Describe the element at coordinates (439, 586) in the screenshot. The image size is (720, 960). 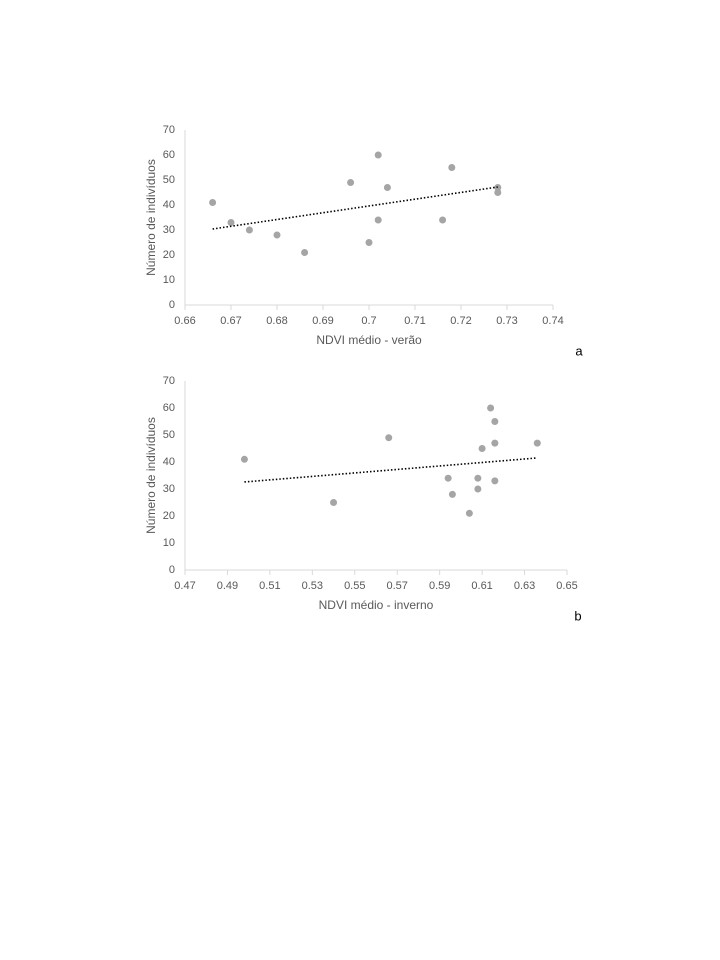
I see `x-tick-label: 0.59` at that location.